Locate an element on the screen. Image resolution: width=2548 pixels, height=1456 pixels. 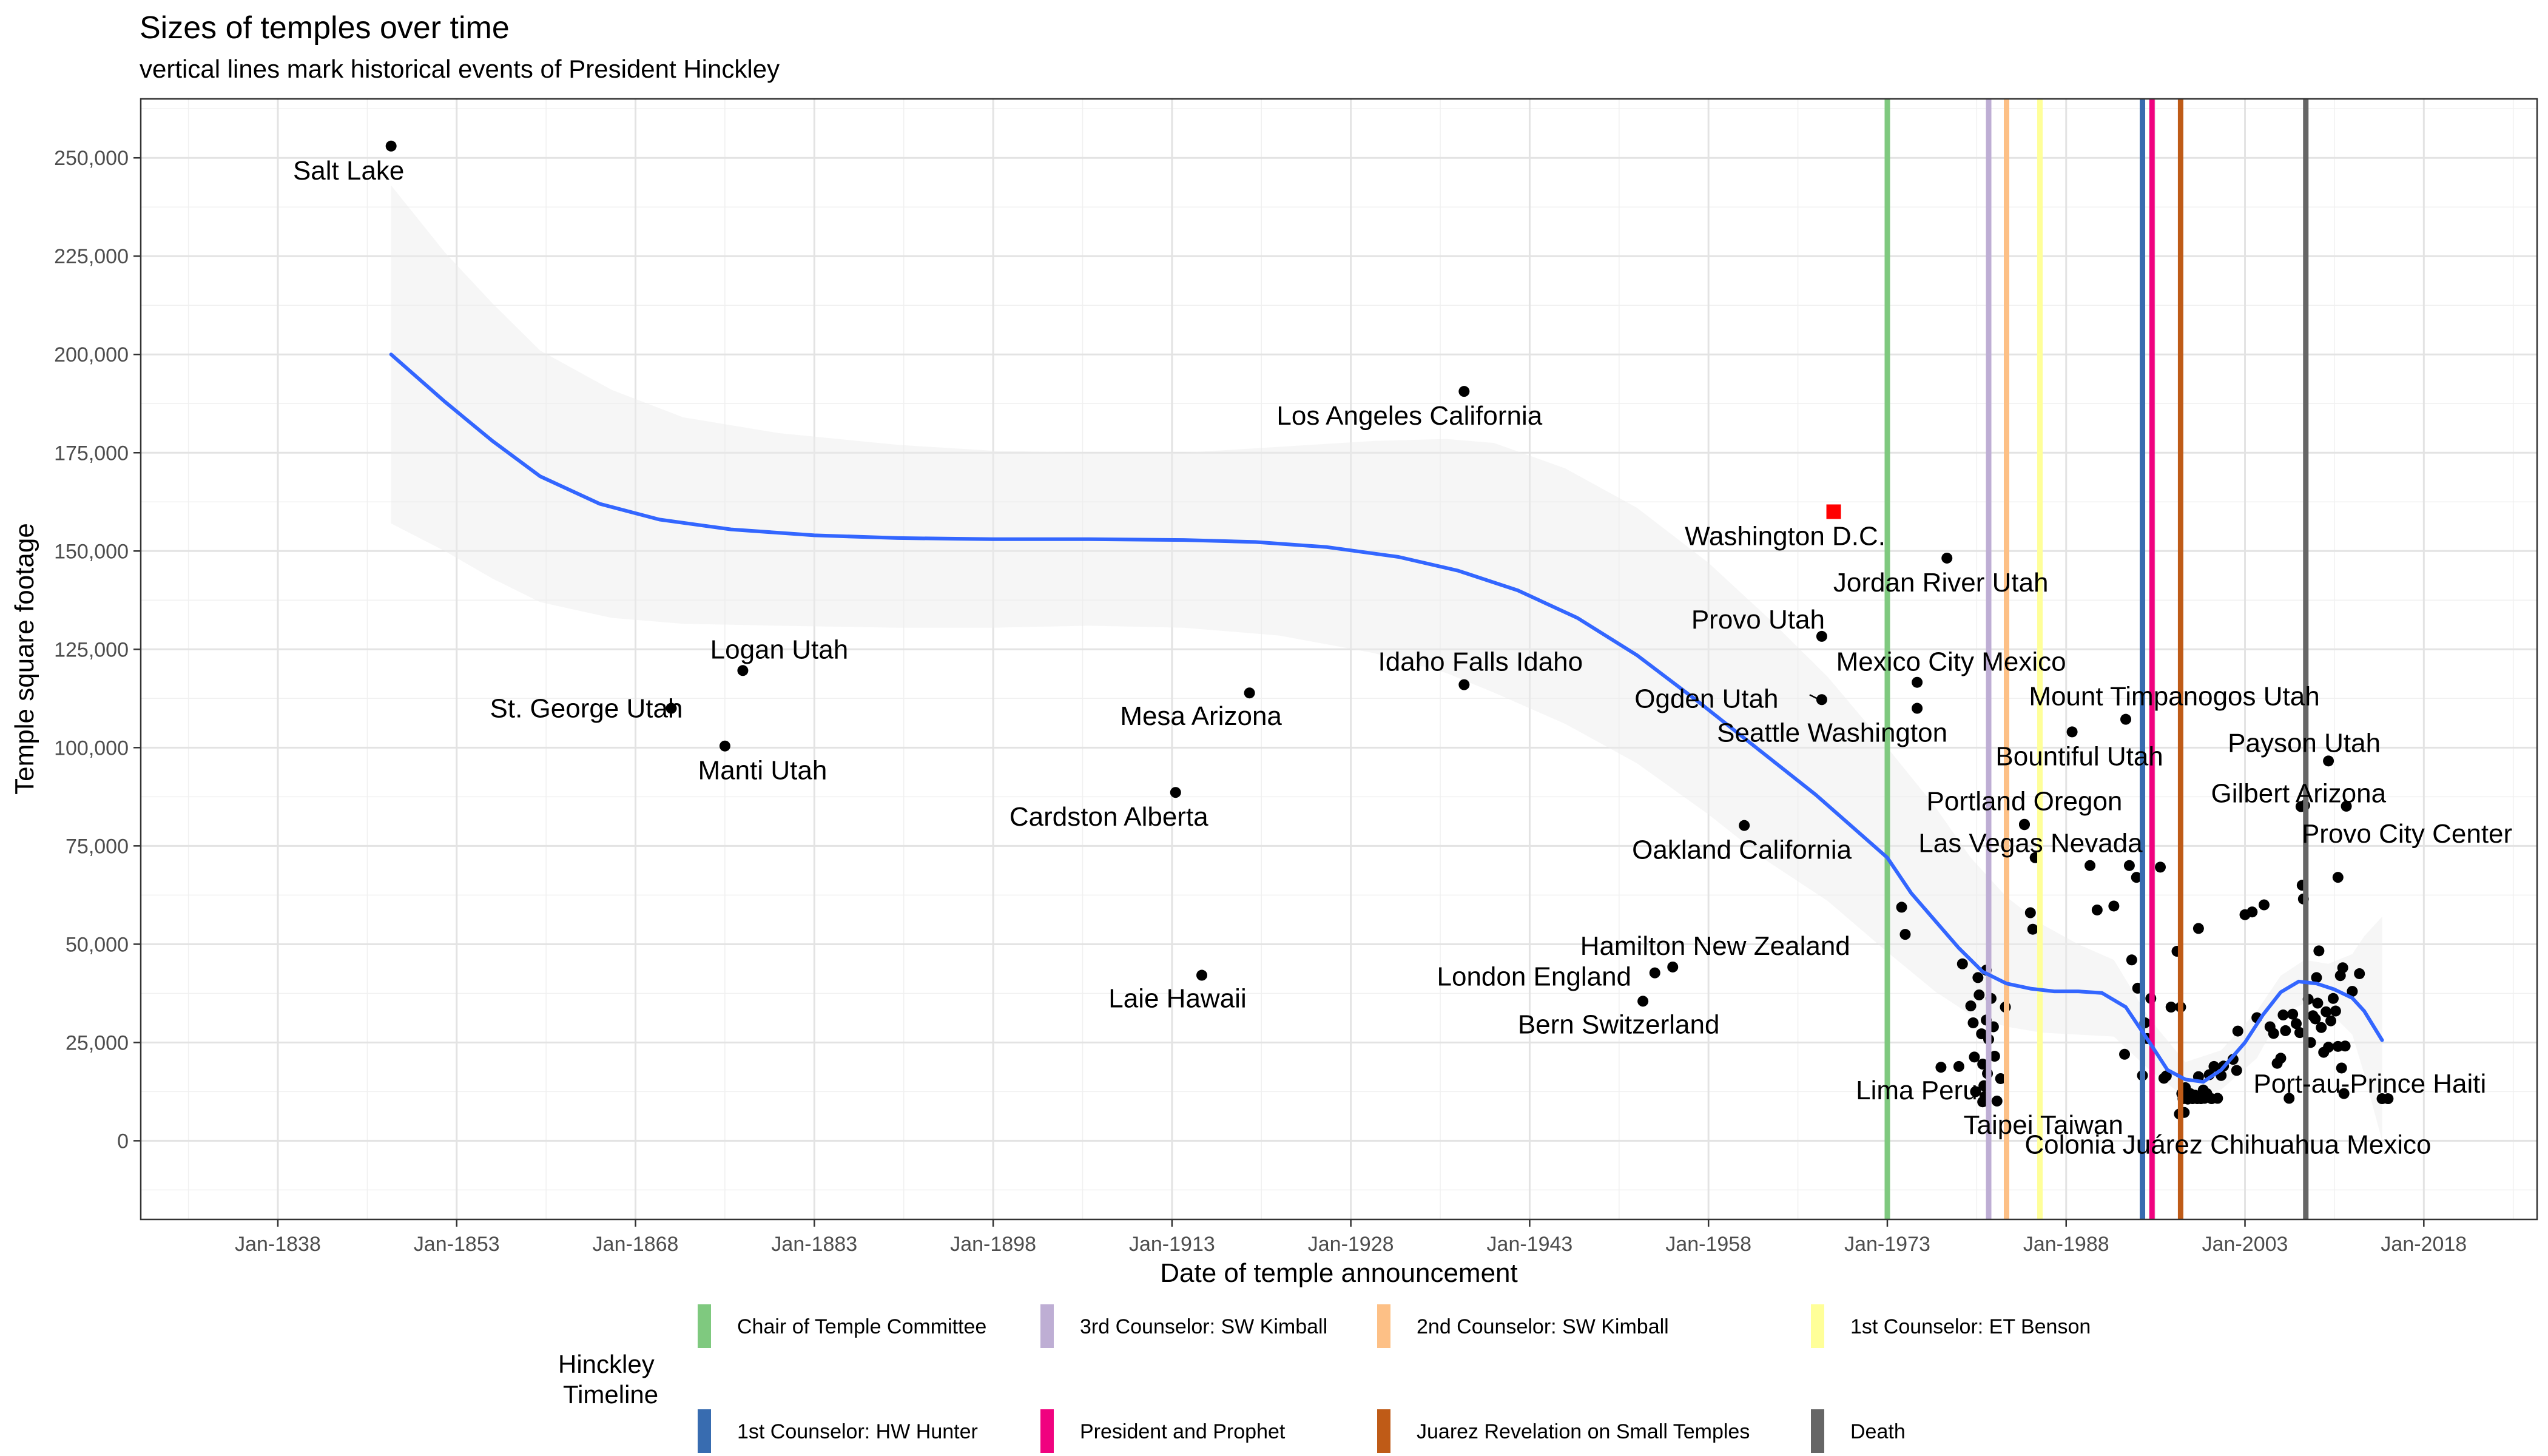
legend-label-president-and-prophet: President and Prophet is located at coordinates (1183, 1431).